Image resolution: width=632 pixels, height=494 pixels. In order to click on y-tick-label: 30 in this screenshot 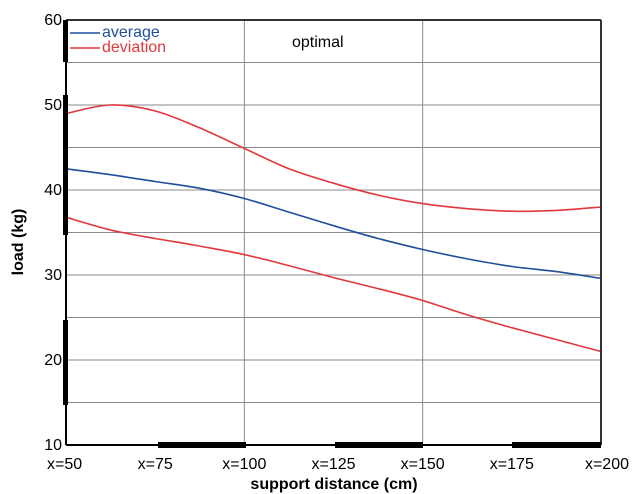, I will do `click(53, 275)`.